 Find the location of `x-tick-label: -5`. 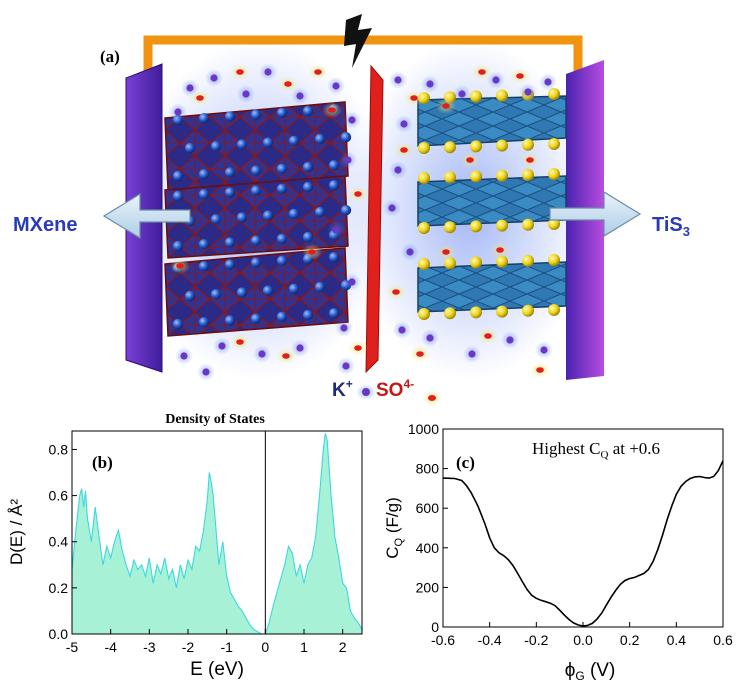

x-tick-label: -5 is located at coordinates (72, 647).